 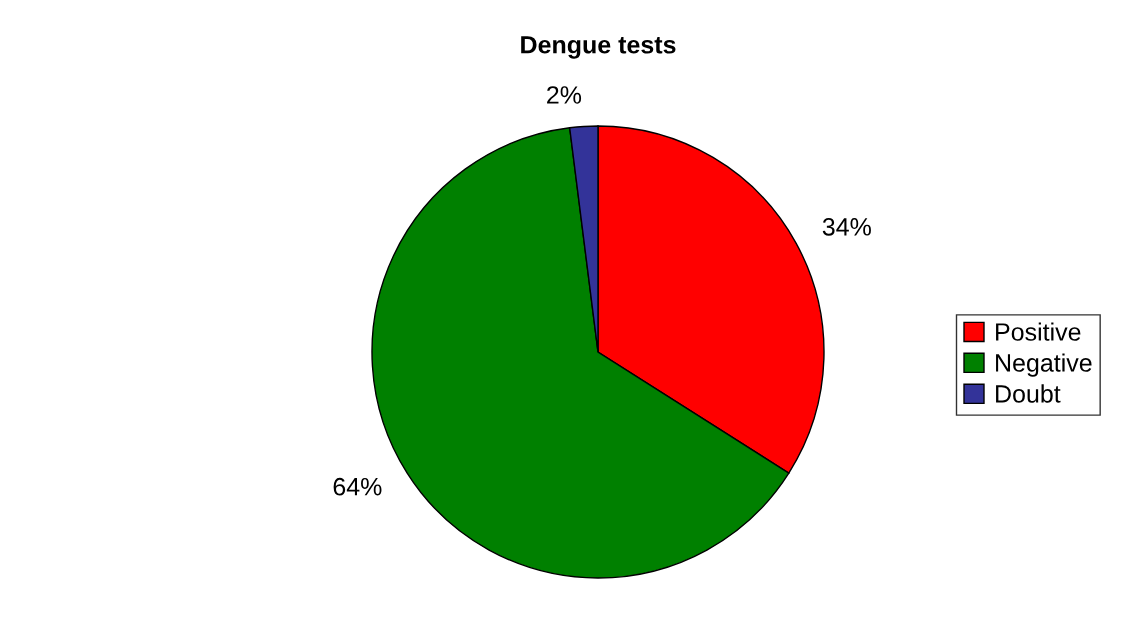 What do you see at coordinates (598, 47) in the screenshot?
I see `chart-title: Dengue tests` at bounding box center [598, 47].